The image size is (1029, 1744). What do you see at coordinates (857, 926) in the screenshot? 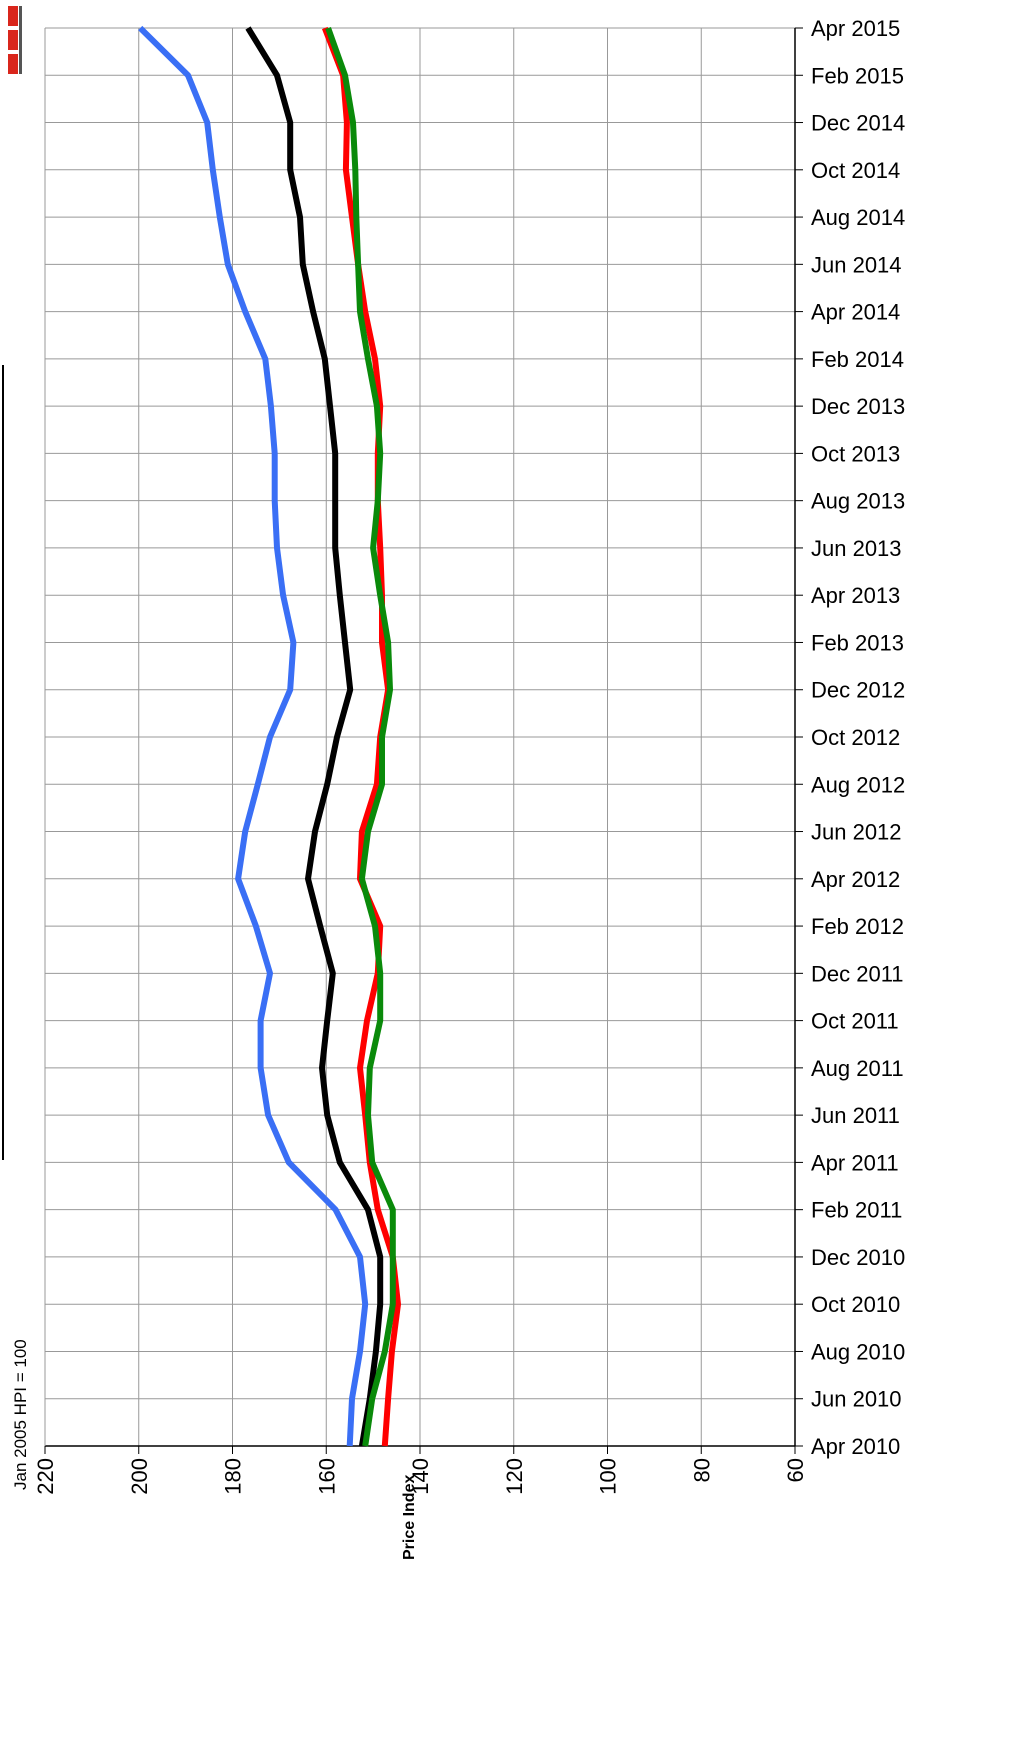
I see `x-tick-label: Feb 2012` at bounding box center [857, 926].